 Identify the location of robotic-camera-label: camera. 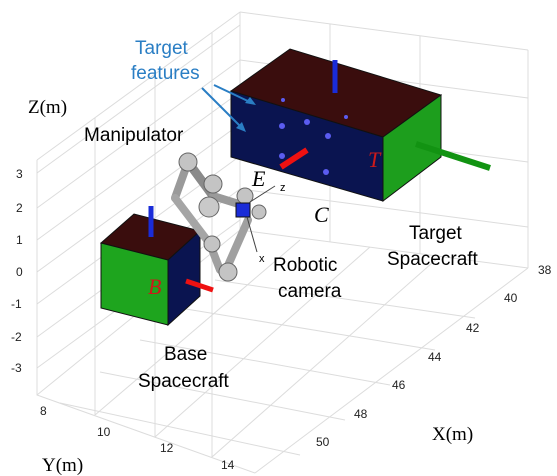
(310, 291).